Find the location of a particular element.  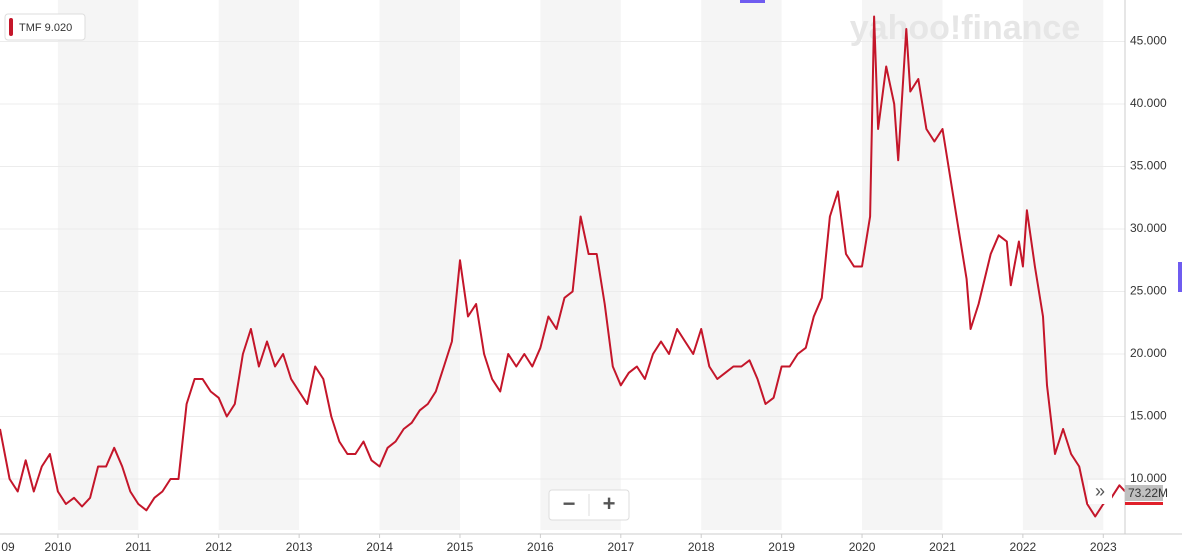

x-tick-label: 2017 is located at coordinates (620, 547).